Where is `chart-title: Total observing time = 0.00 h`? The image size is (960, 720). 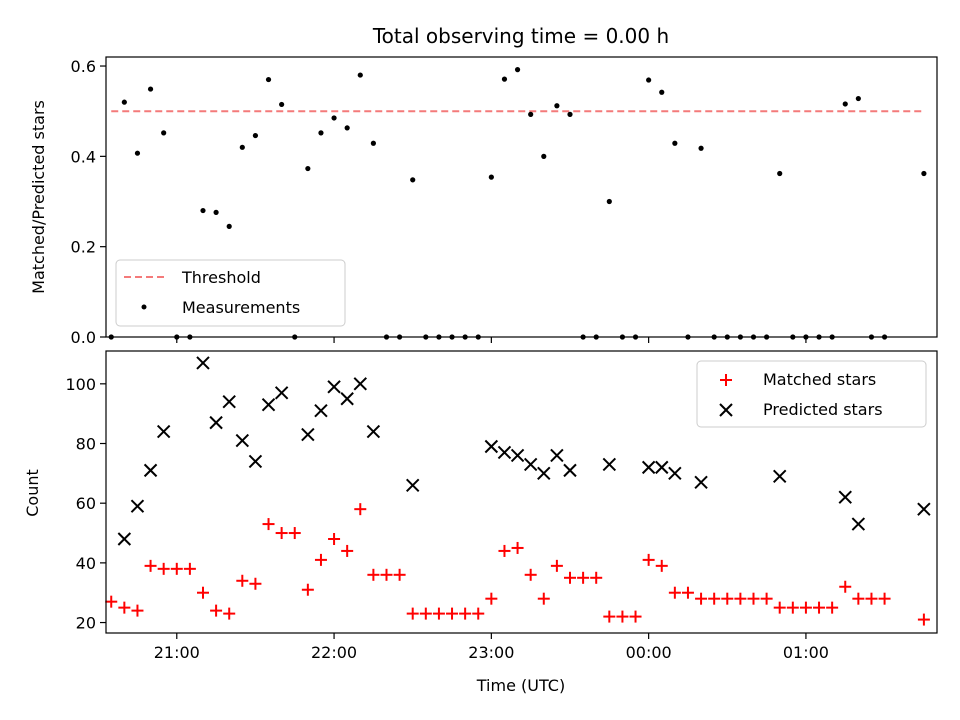
chart-title: Total observing time = 0.00 h is located at coordinates (520, 36).